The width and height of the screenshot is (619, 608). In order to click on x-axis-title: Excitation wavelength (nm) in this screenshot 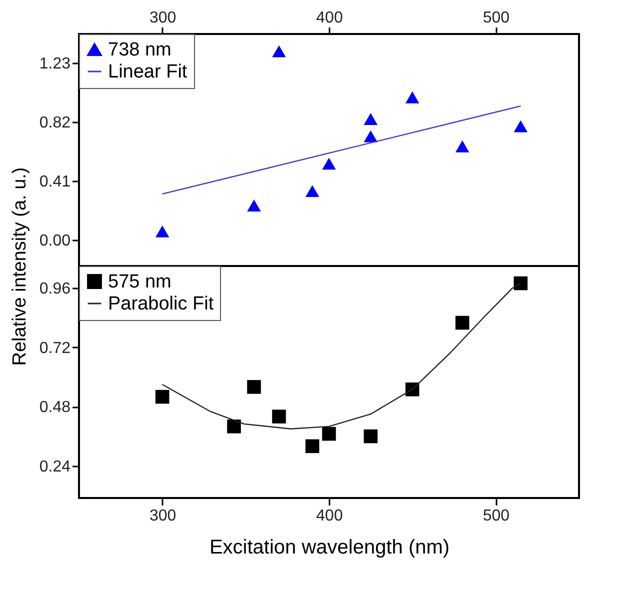, I will do `click(329, 547)`.